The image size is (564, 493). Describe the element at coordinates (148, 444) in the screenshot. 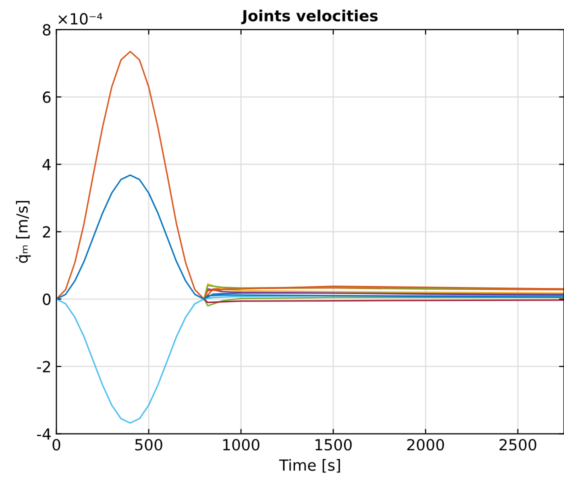

I see `x-tick-label: 500` at that location.